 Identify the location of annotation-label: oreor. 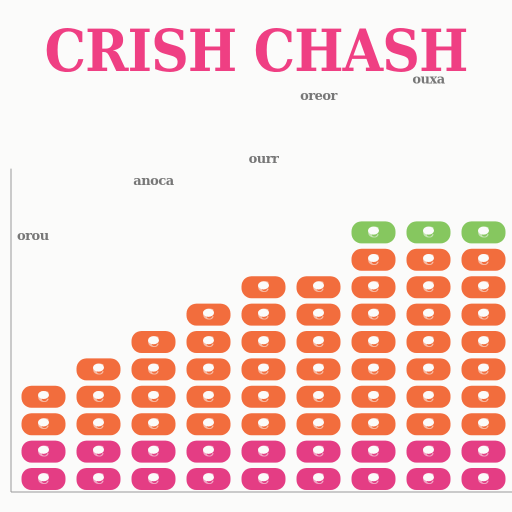
(318, 96).